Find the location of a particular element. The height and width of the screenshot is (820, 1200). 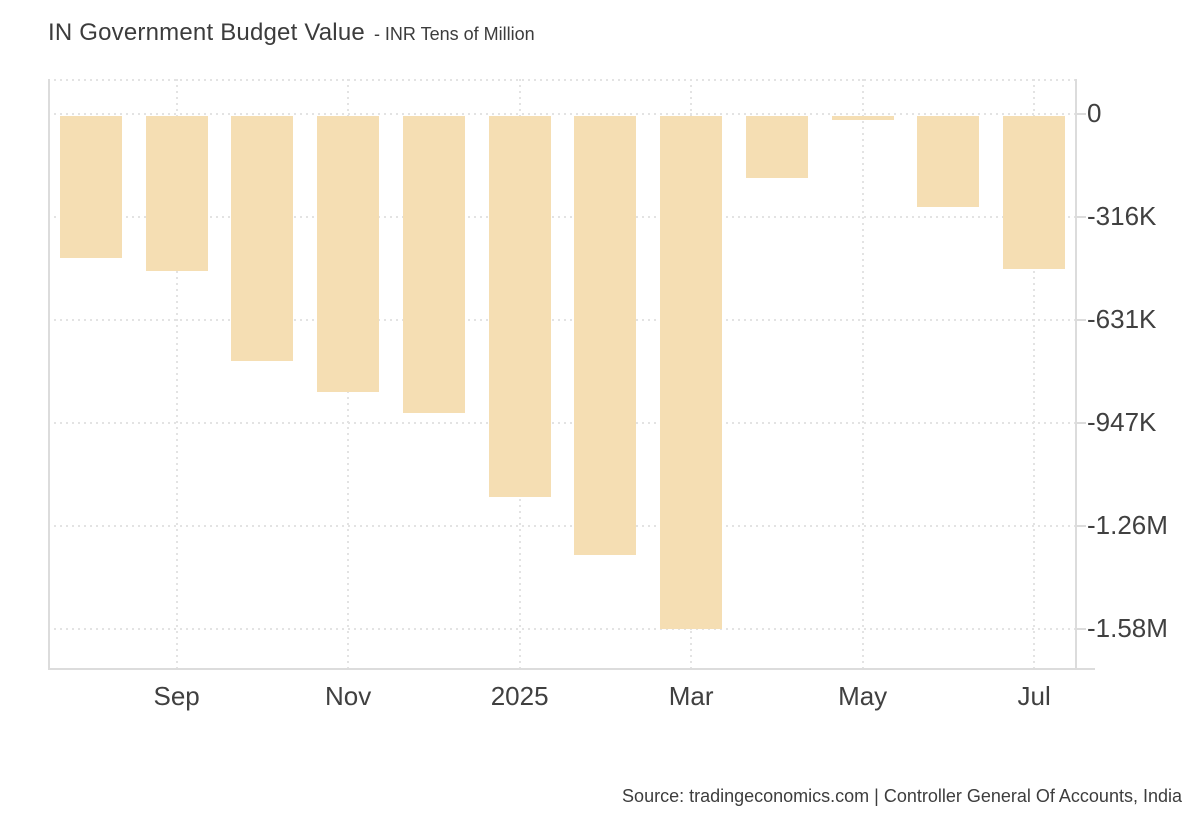

bar-mar-2025 is located at coordinates (691, 372).